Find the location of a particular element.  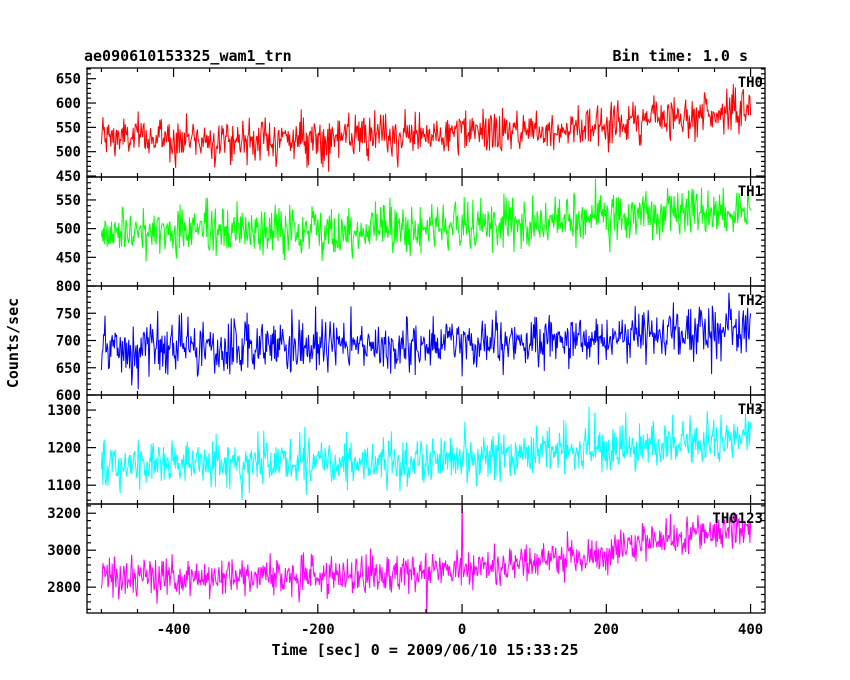

panel-th3: 1100 1200 1300 TH3 is located at coordinates (406, 449).